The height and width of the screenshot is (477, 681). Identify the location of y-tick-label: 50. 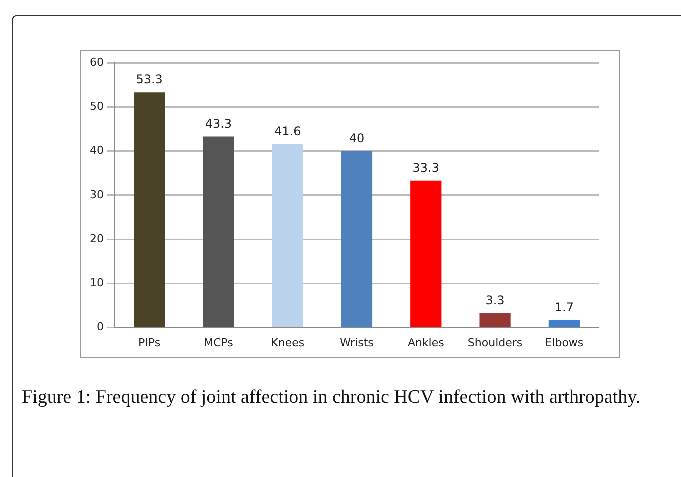
(97, 106).